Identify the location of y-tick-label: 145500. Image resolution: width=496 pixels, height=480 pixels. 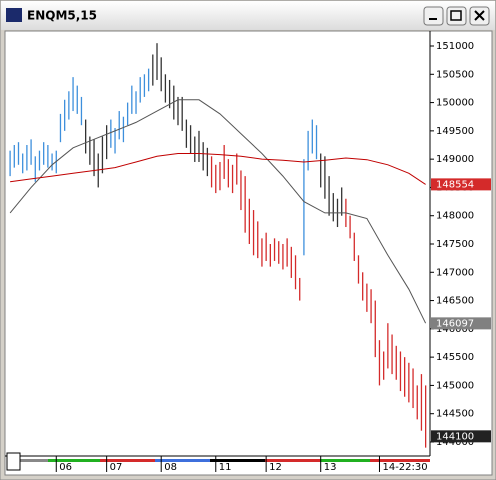
(455, 357).